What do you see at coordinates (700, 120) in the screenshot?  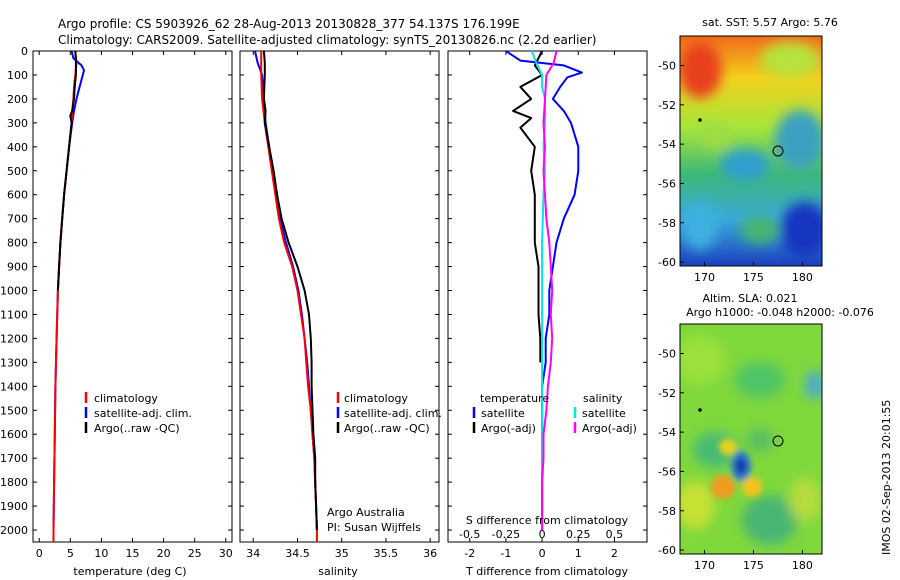 I see `sst-point-marker` at bounding box center [700, 120].